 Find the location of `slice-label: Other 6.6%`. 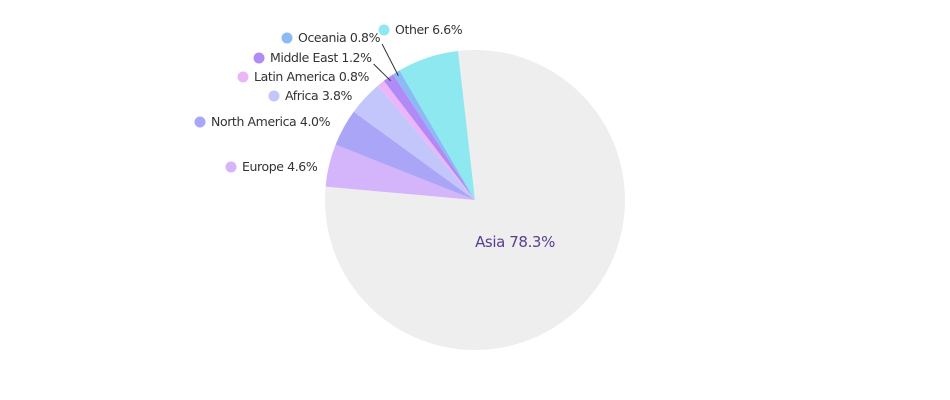

slice-label: Other 6.6% is located at coordinates (429, 29).